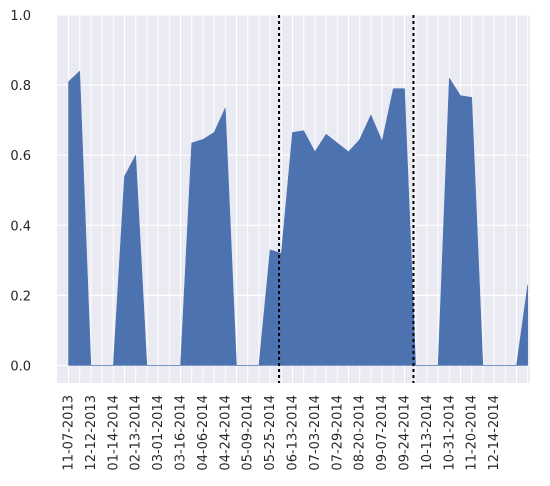  I want to click on y-axis: 0.0 0.2 0.4 0.6 0.8 1.0, so click(20, 191).